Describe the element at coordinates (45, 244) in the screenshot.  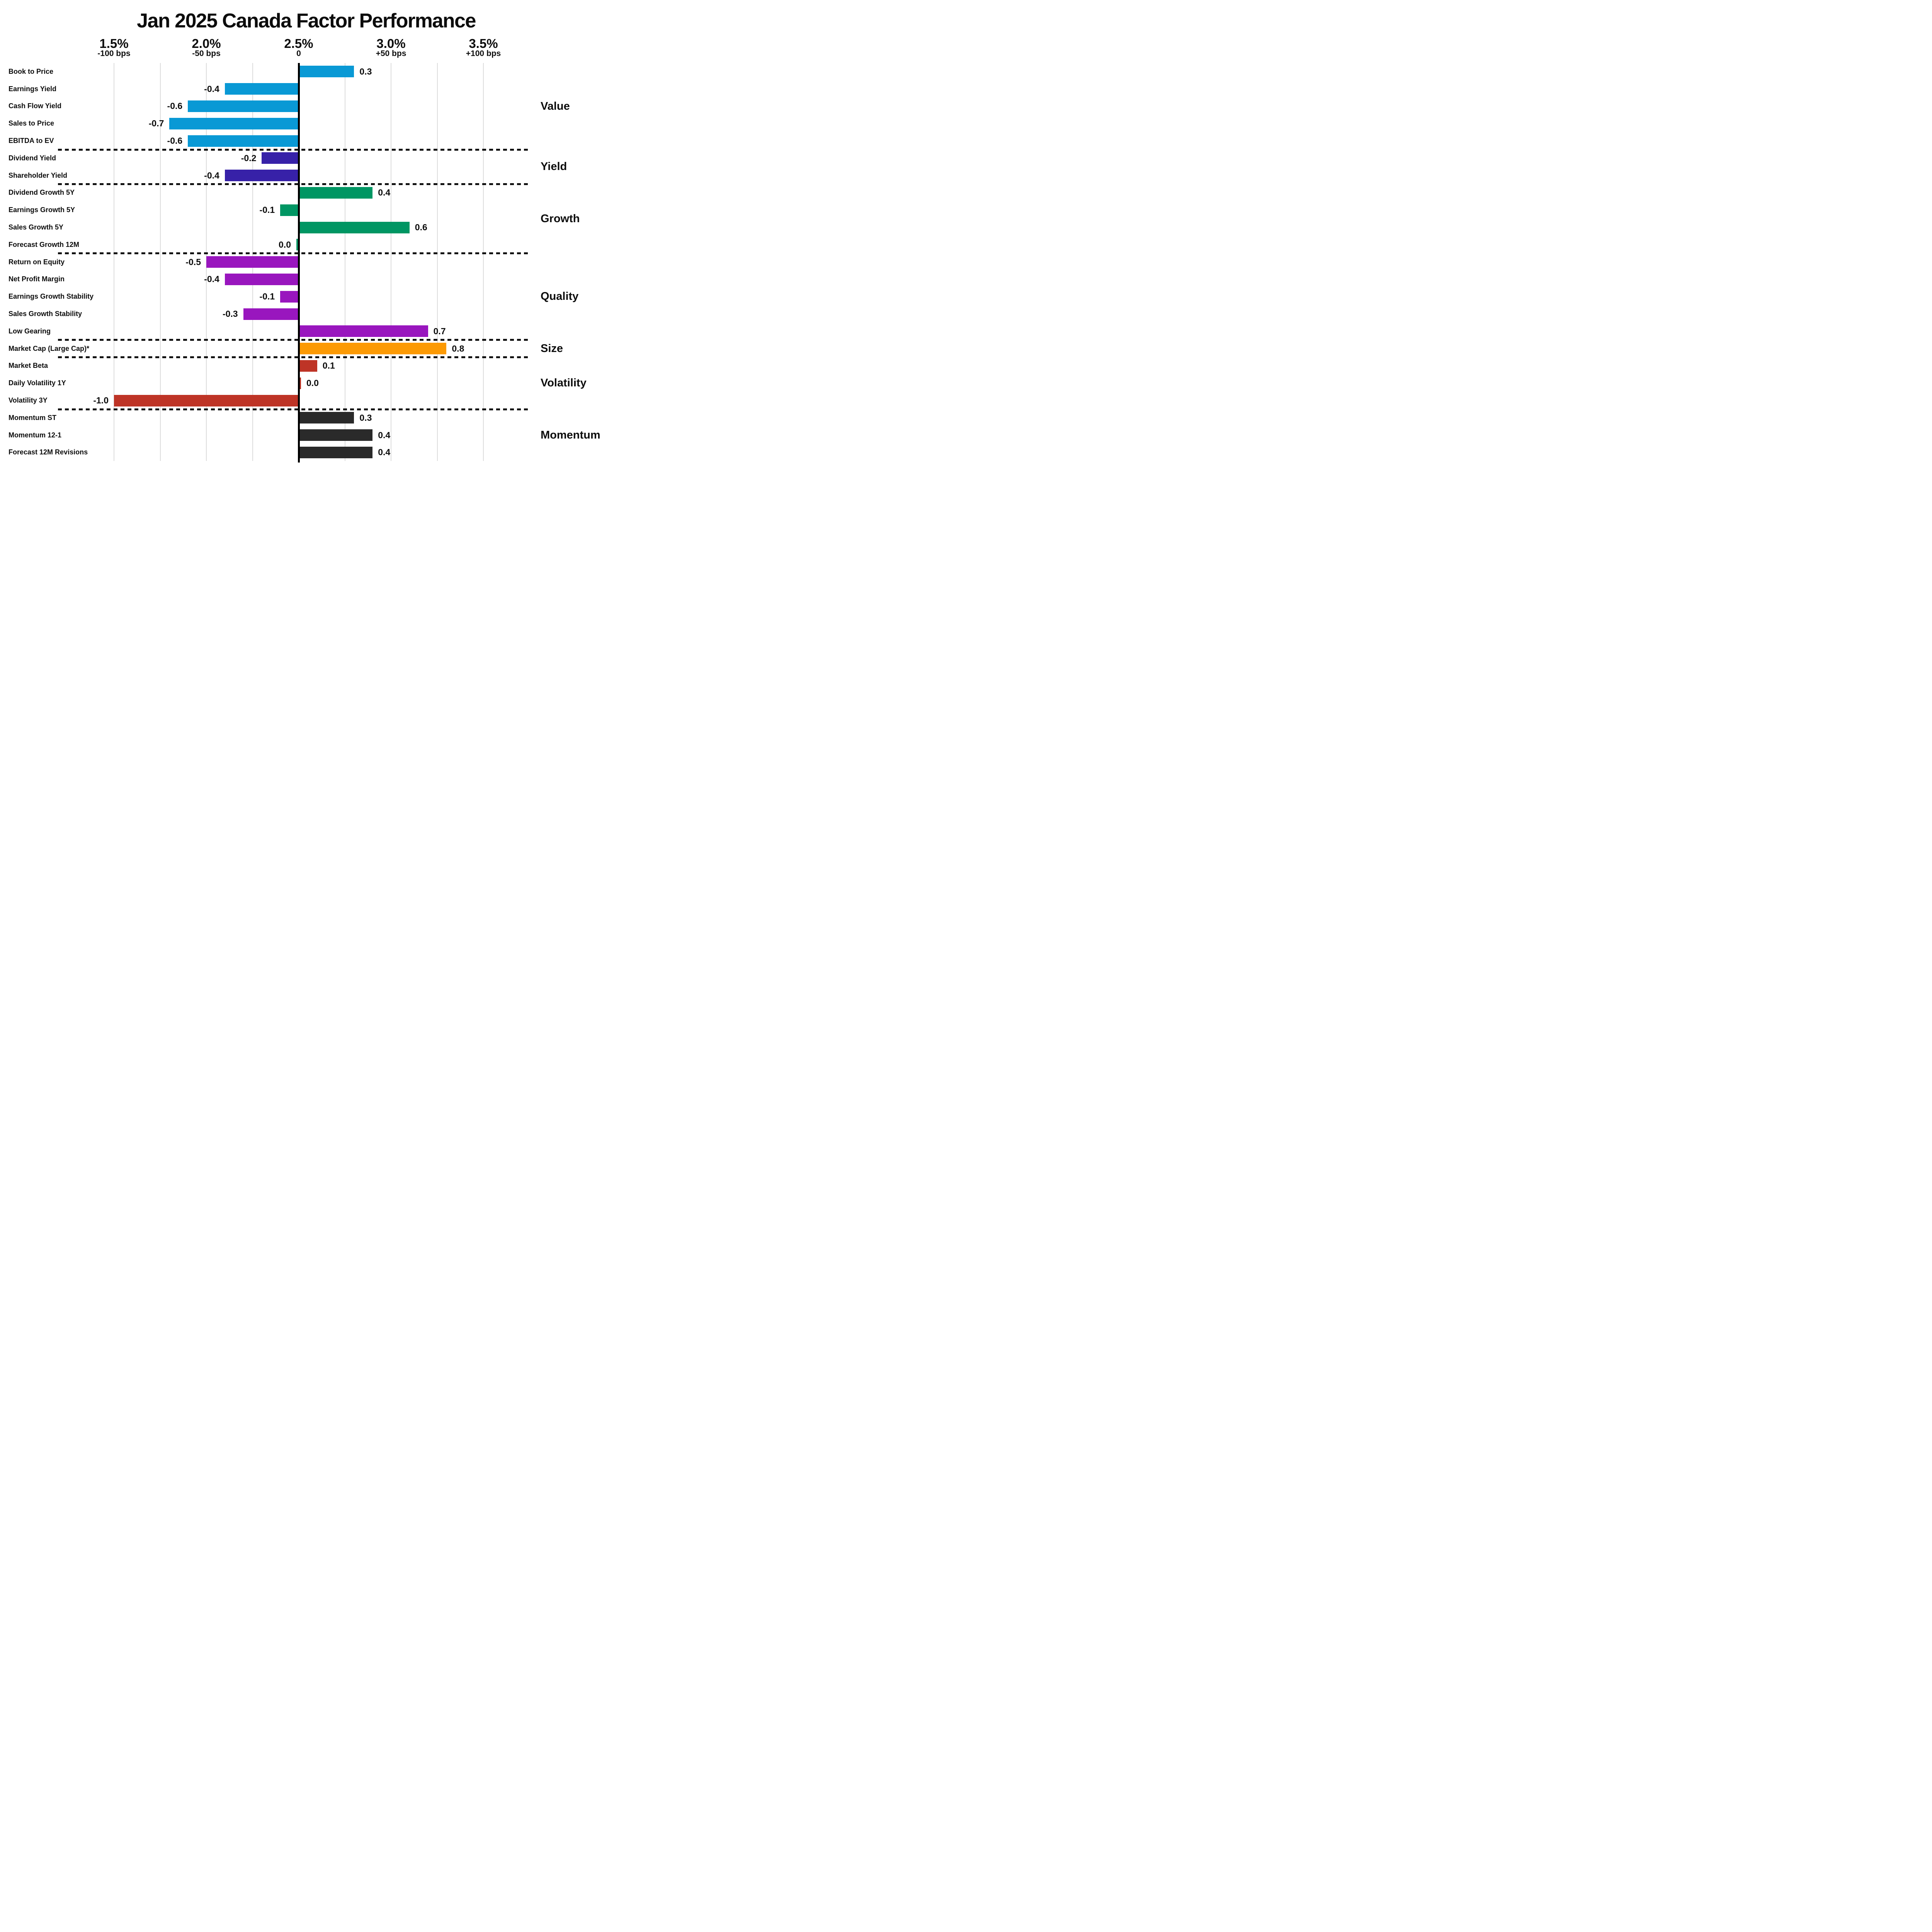
I see `factor-label: Forecast Growth 12M` at that location.